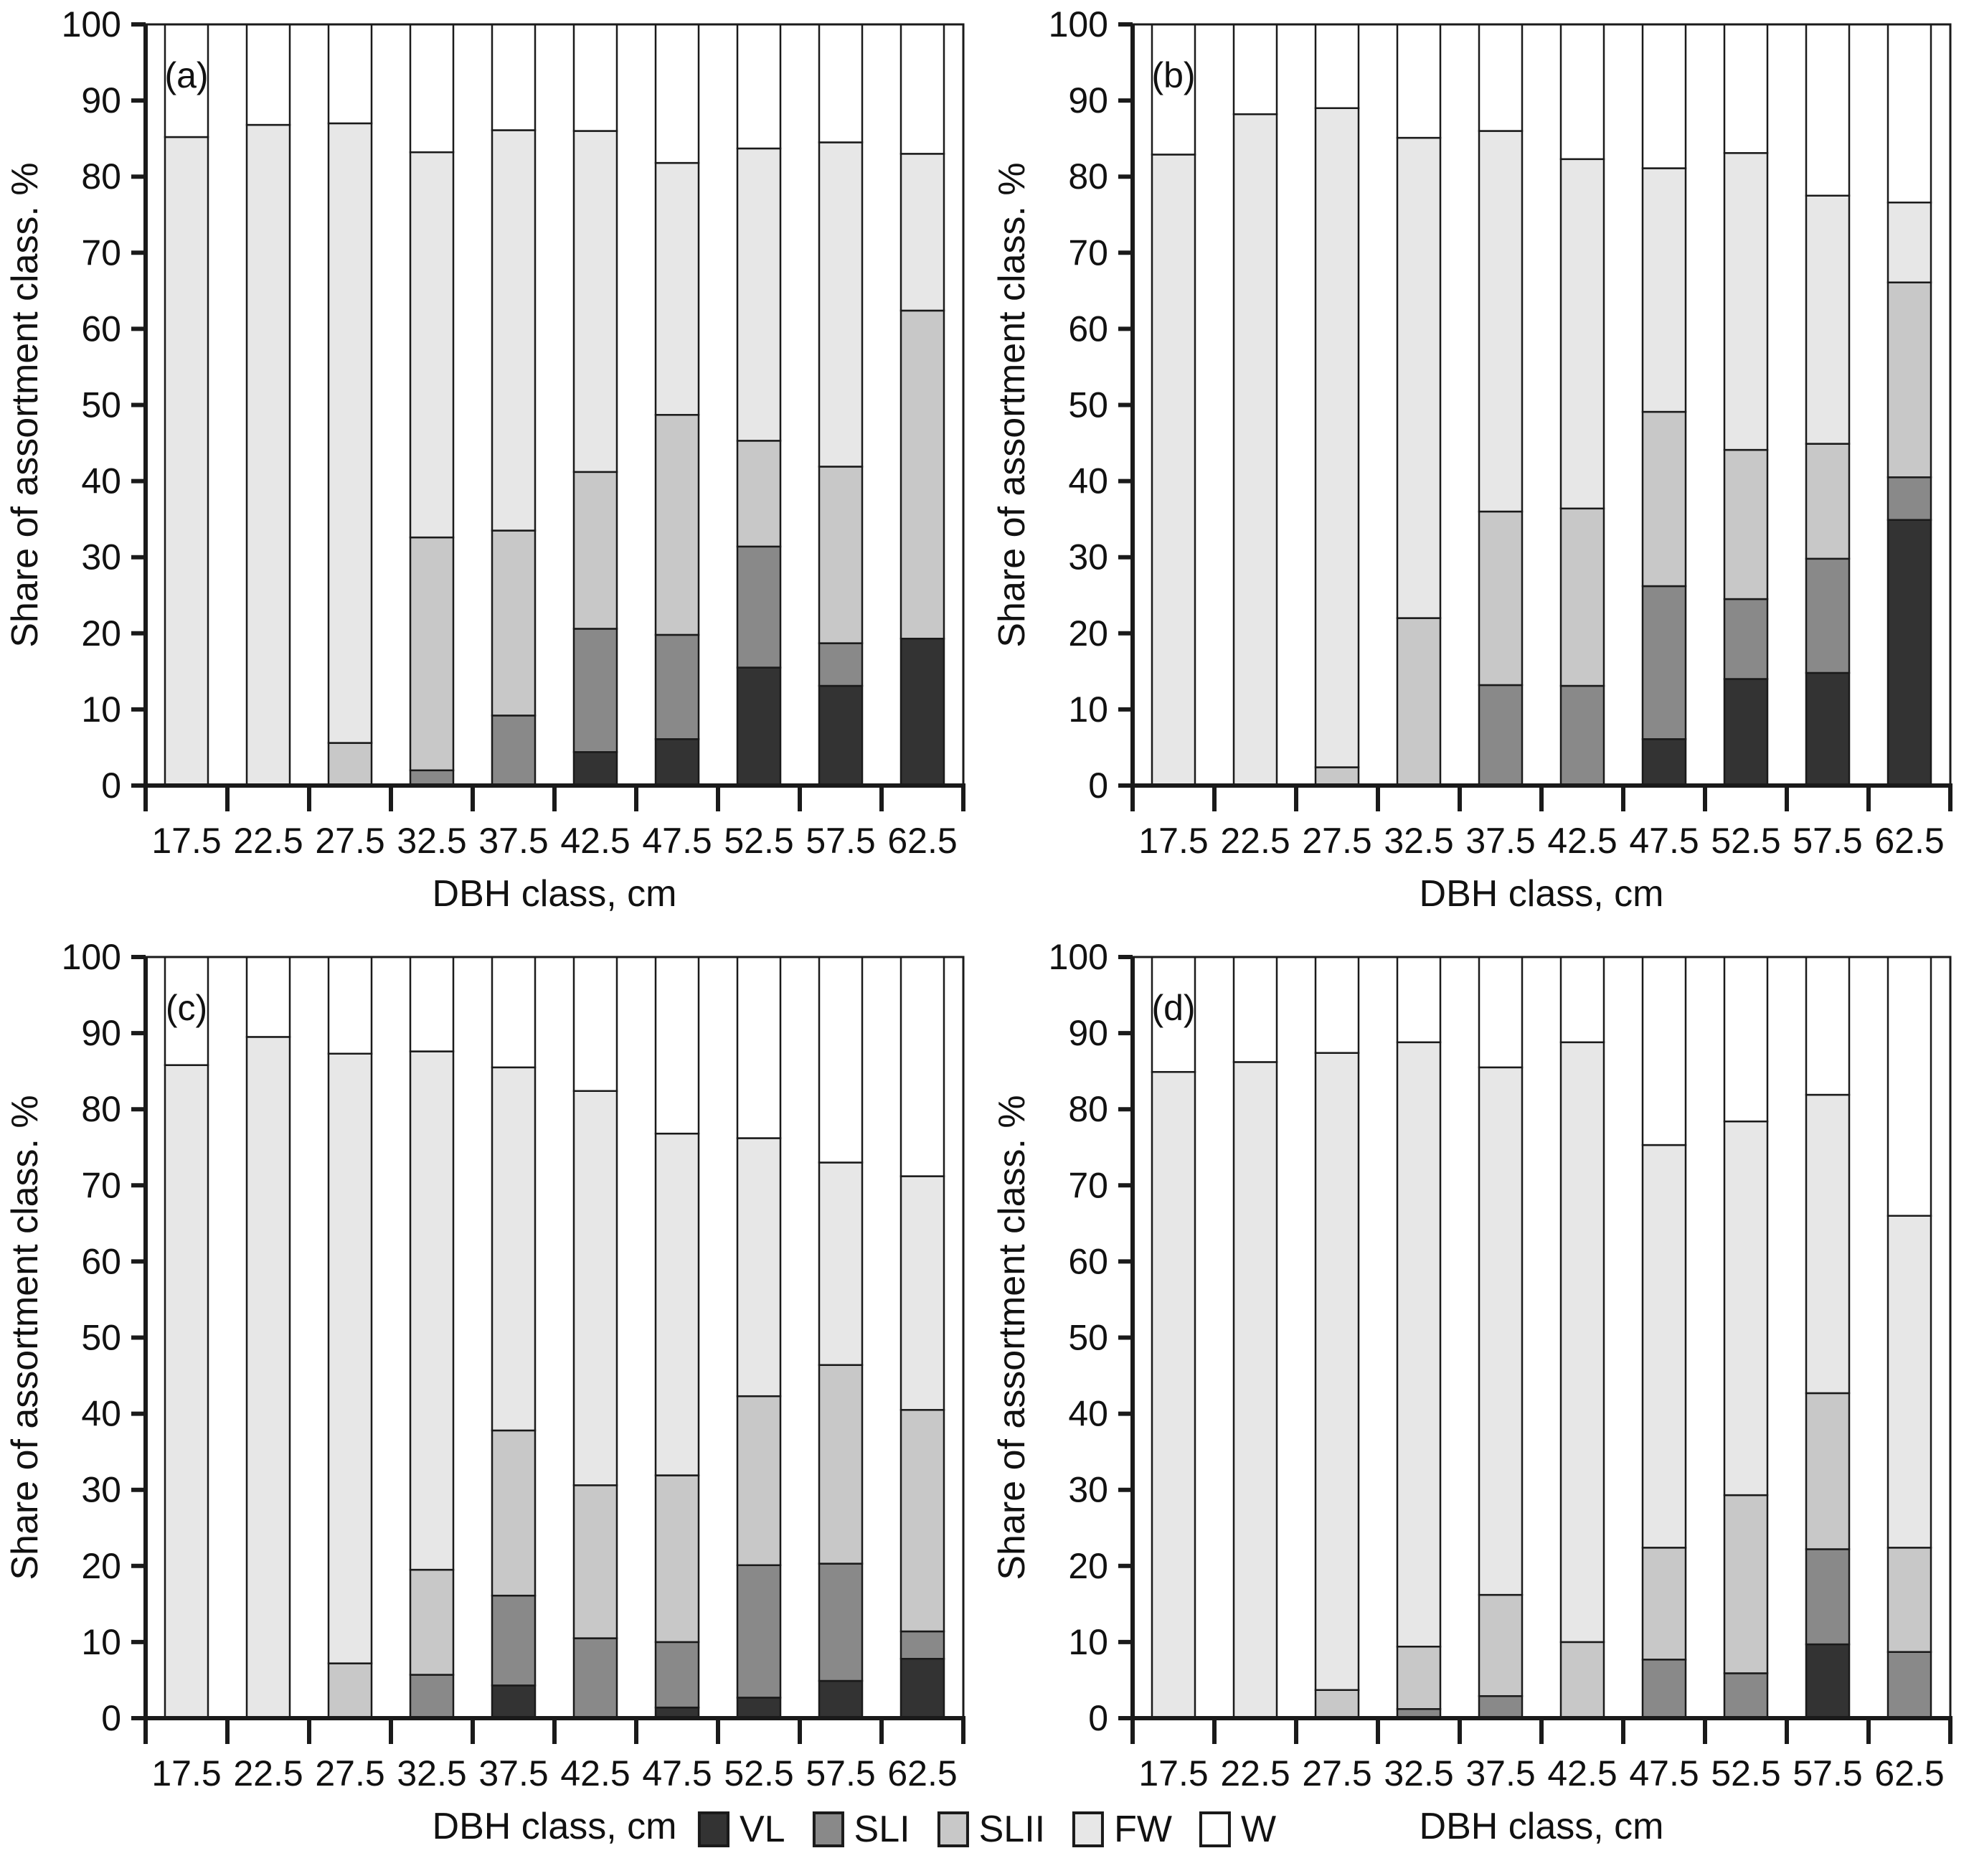 This screenshot has height=1876, width=1974. What do you see at coordinates (1664, 762) in the screenshot?
I see `bar-segment-vl-47.5` at bounding box center [1664, 762].